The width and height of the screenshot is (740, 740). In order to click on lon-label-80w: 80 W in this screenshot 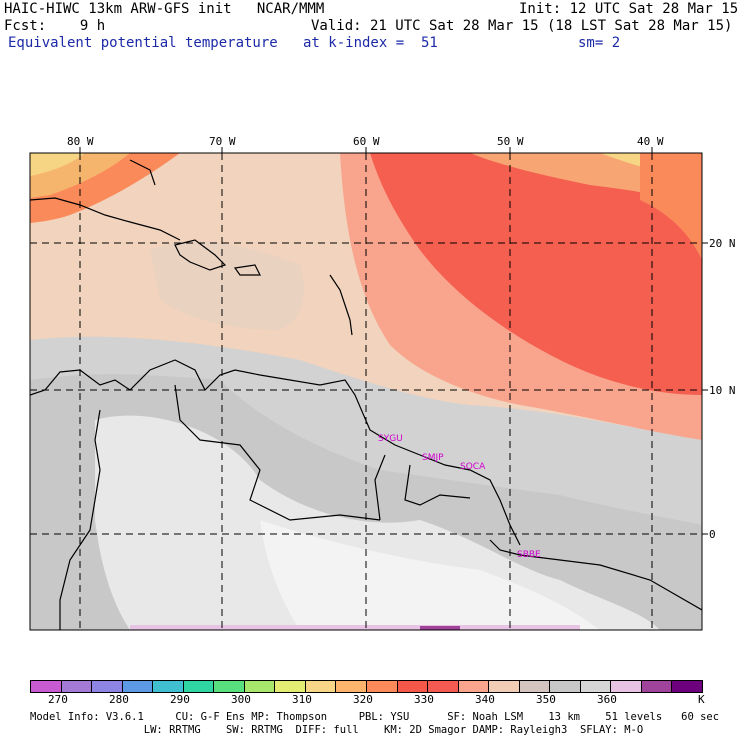, I will do `click(80, 141)`.